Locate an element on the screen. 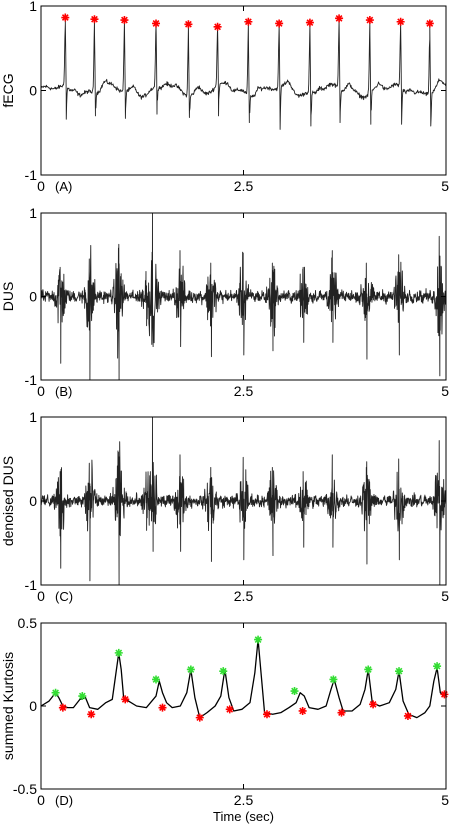 The width and height of the screenshot is (454, 829). panel-label: (C) is located at coordinates (64, 596).